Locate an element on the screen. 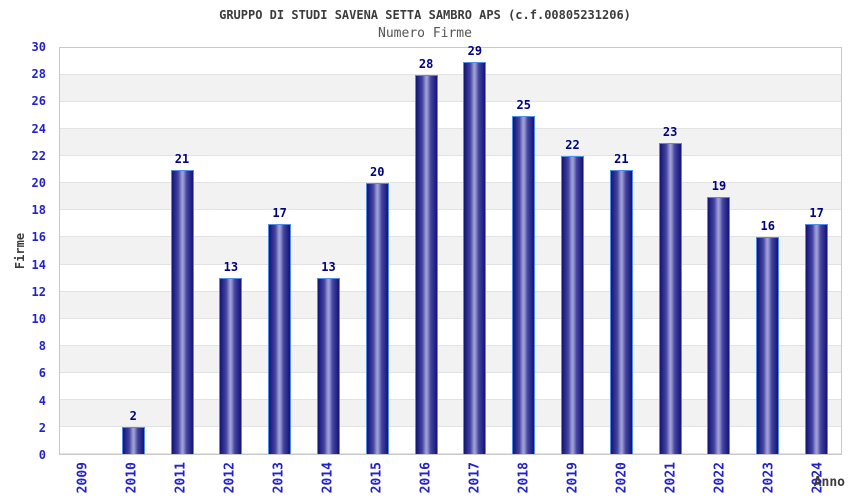 Image resolution: width=850 pixels, height=500 pixels. bar-2021 is located at coordinates (670, 298).